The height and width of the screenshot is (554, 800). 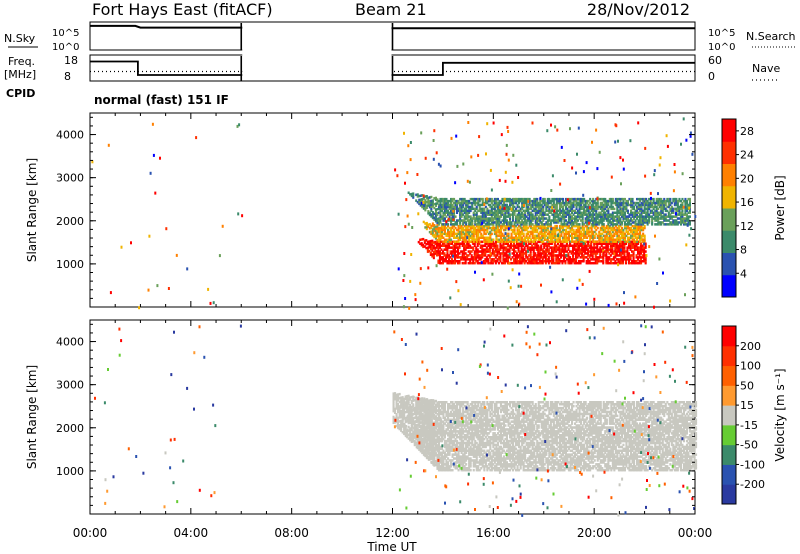 I want to click on nsky-series-line, so click(x=392, y=27).